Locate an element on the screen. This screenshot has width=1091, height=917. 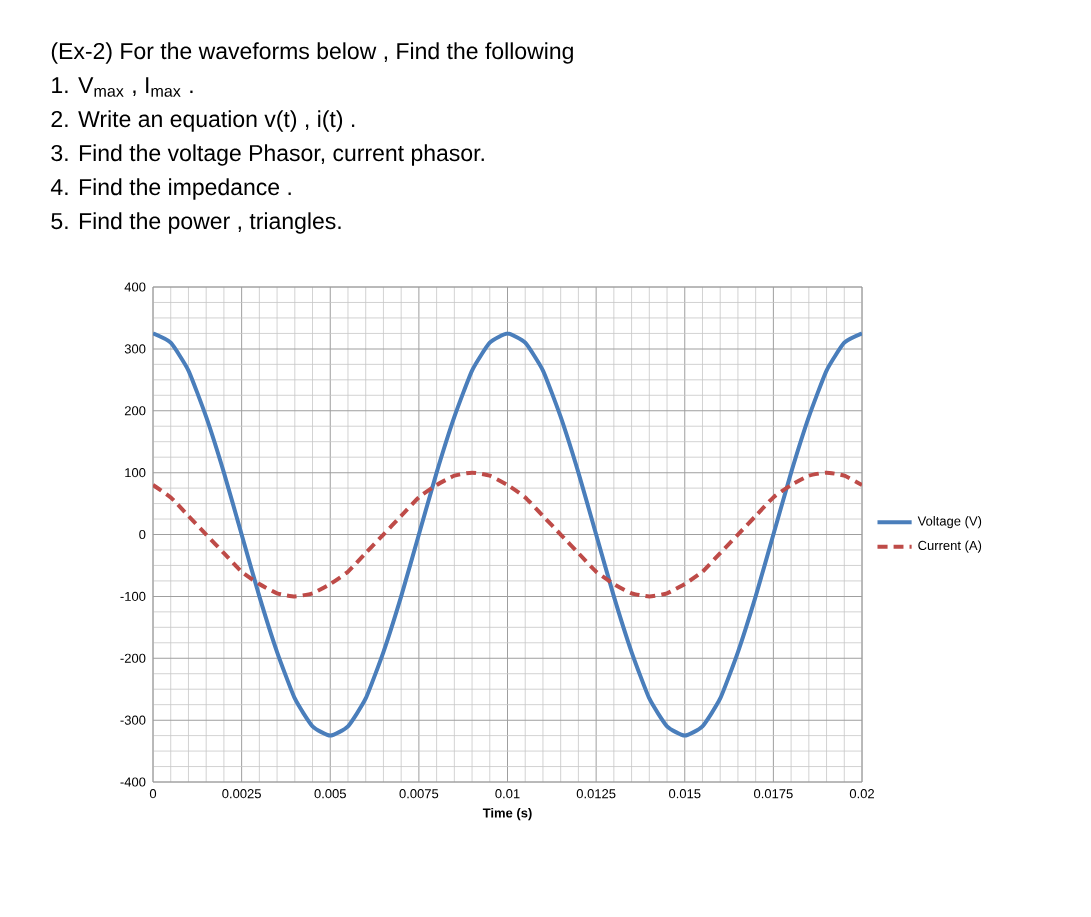
x-tick-label: 0.005 is located at coordinates (330, 794).